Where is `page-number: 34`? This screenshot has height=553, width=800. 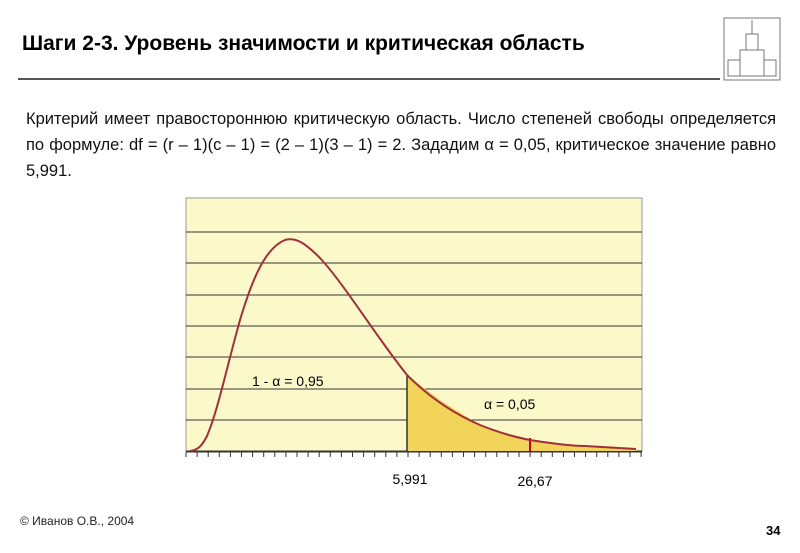
page-number: 34 is located at coordinates (773, 530).